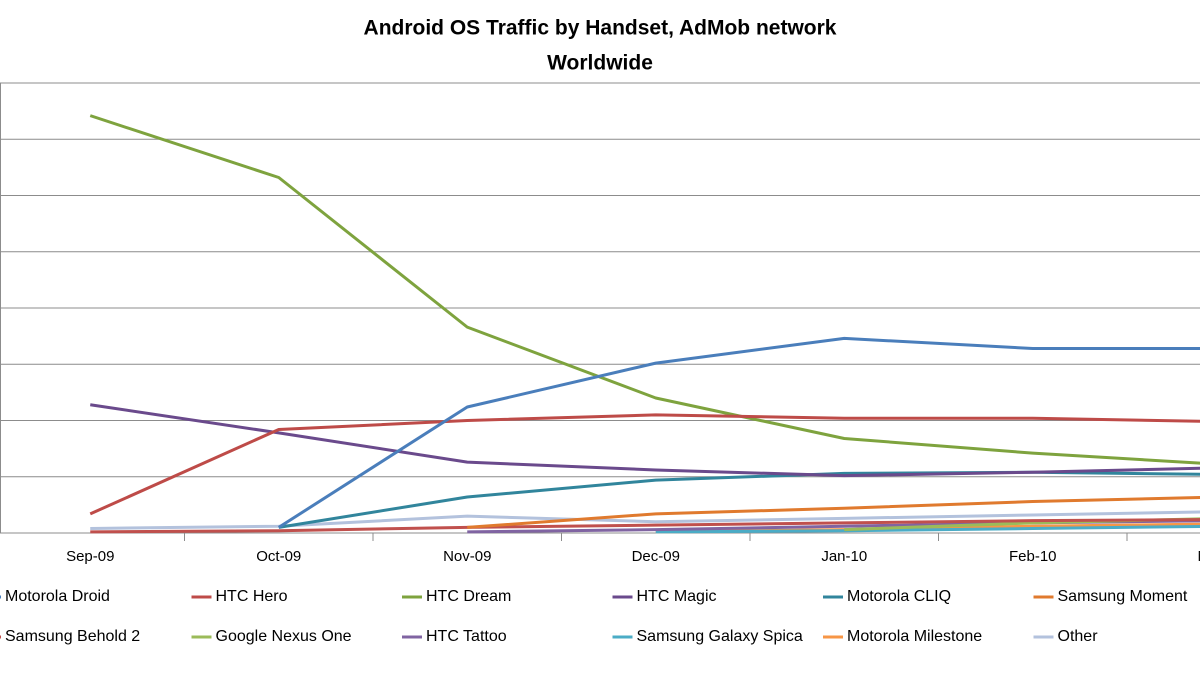 The image size is (1200, 675). I want to click on legend-label: HTC Tattoo, so click(466, 636).